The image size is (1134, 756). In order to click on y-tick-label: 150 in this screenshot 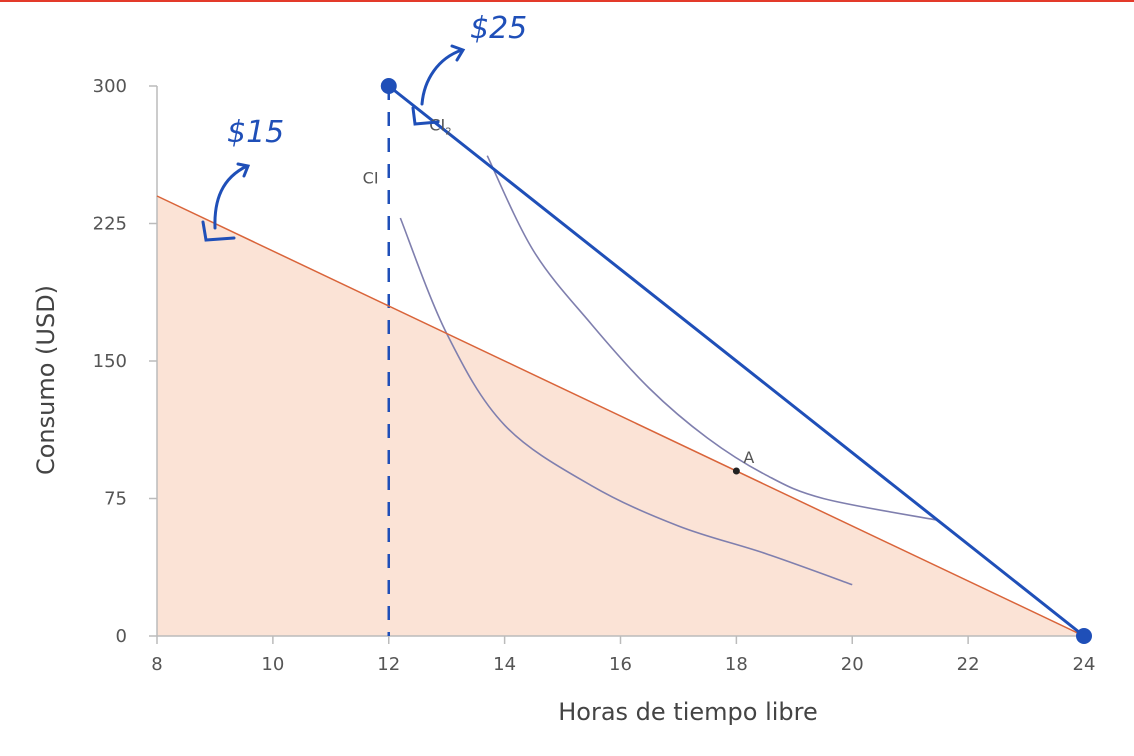, I will do `click(110, 361)`.